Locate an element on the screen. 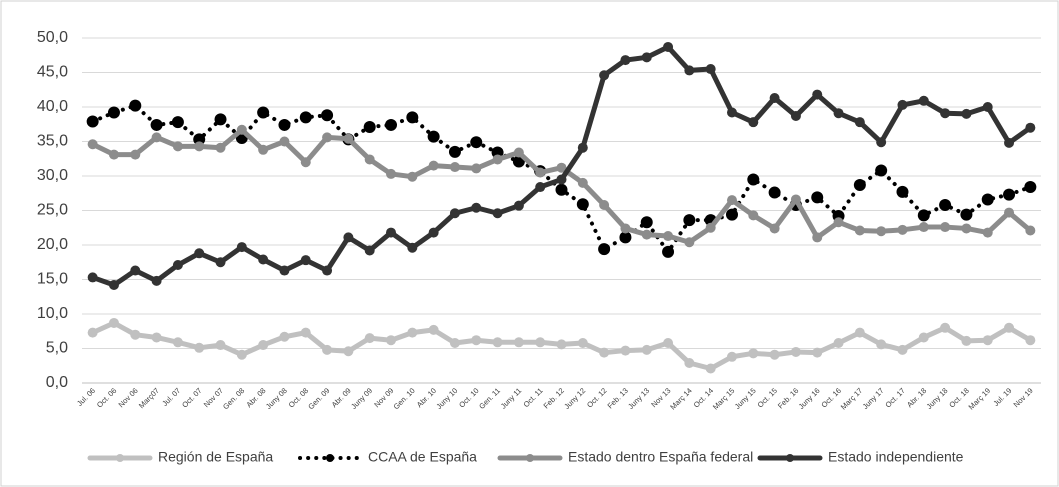 The height and width of the screenshot is (487, 1059). y-tick-label: 45,0 is located at coordinates (52, 72).